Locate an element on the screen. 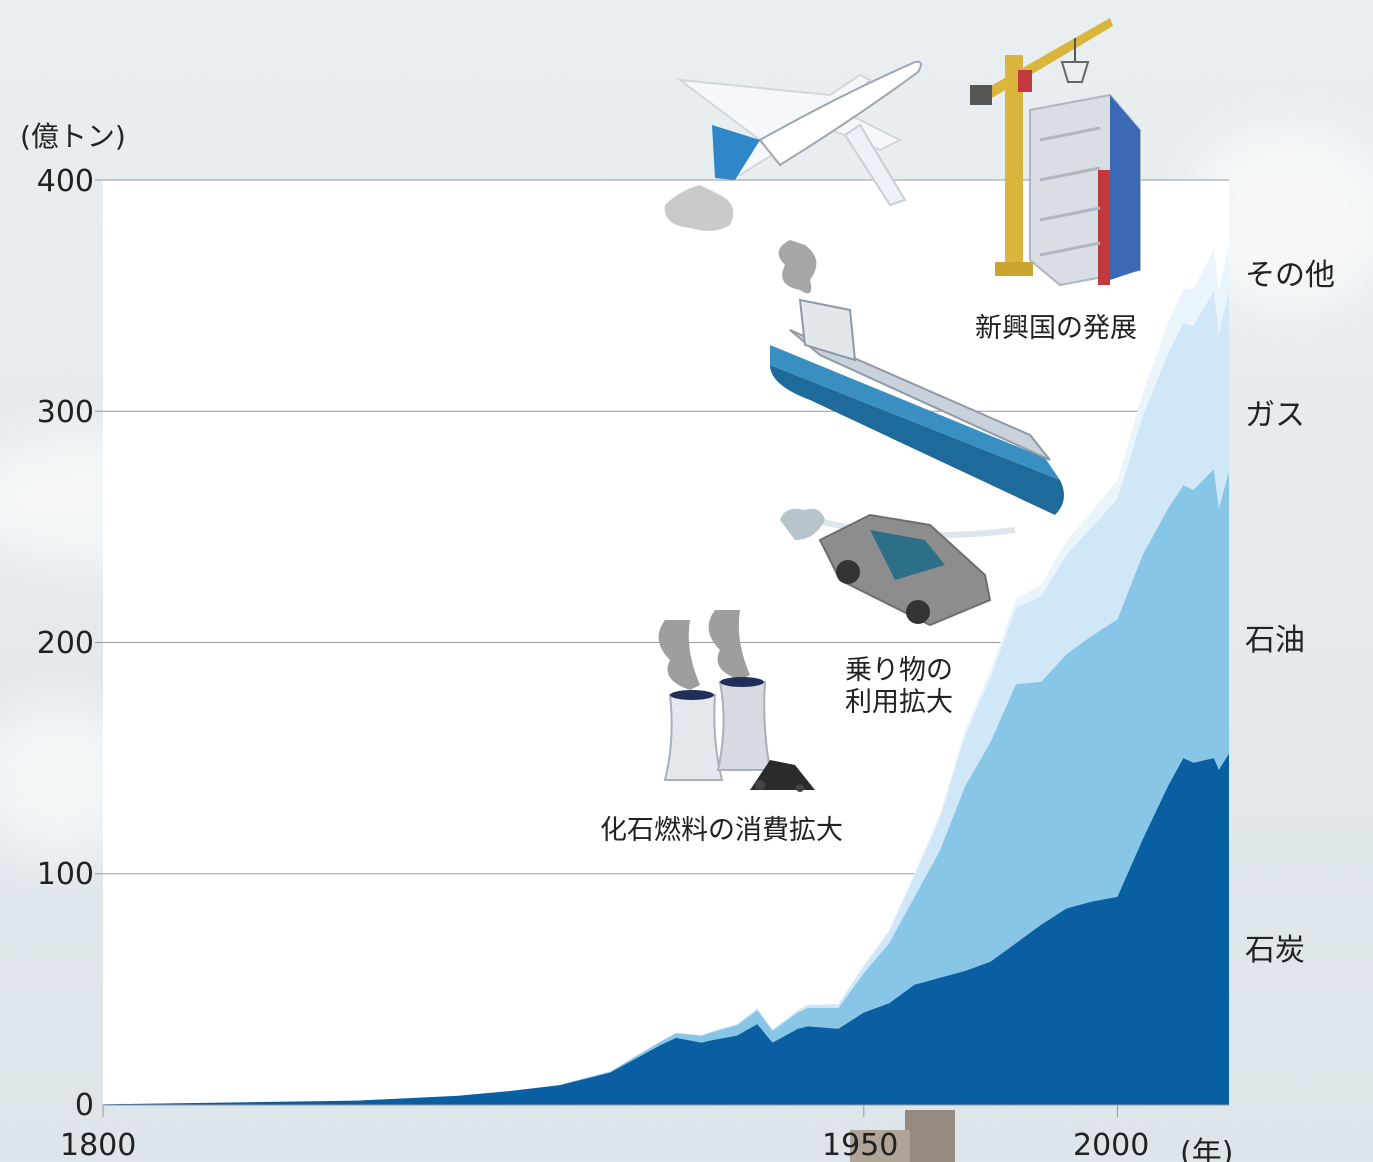 The image size is (1373, 1162). y-tick-label: 200 is located at coordinates (65, 643).